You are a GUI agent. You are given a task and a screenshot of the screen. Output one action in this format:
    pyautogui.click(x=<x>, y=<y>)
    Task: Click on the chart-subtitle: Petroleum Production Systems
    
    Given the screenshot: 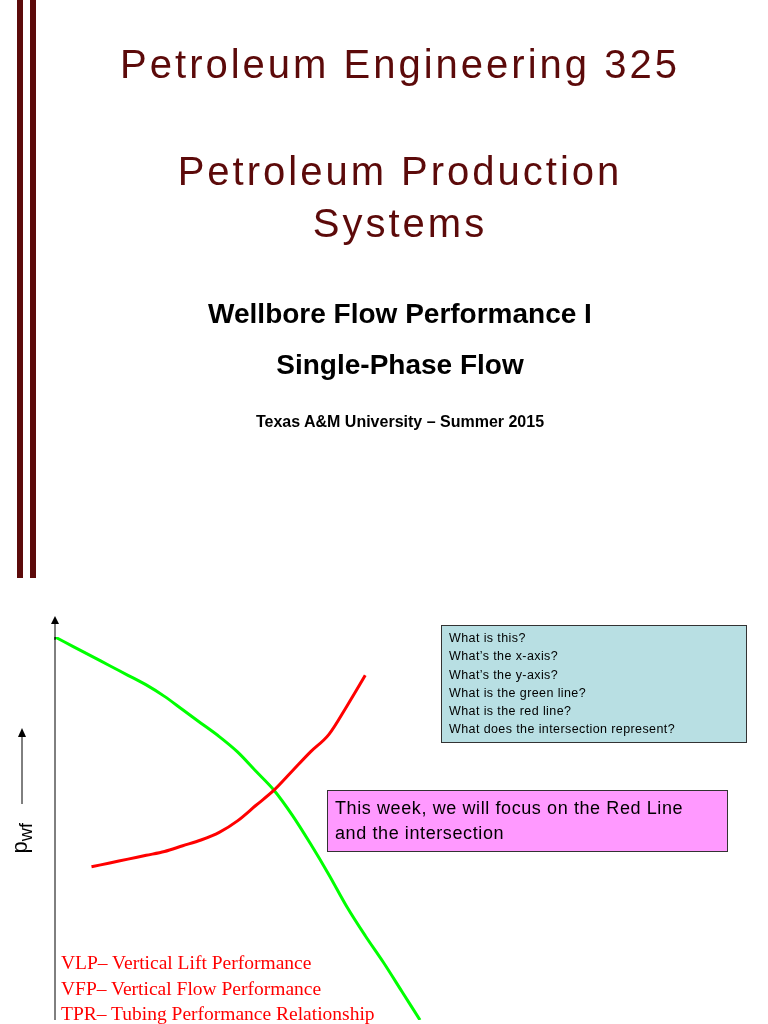 What is the action you would take?
    pyautogui.click(x=400, y=197)
    